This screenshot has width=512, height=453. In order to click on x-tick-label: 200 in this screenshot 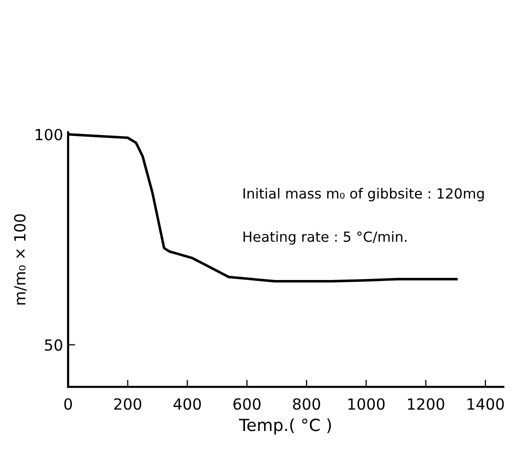, I will do `click(128, 404)`.